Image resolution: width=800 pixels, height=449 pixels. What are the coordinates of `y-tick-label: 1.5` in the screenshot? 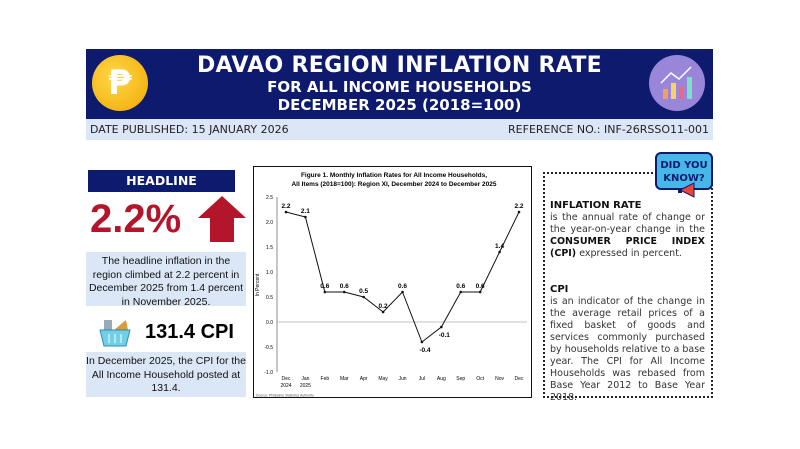 It's located at (269, 248).